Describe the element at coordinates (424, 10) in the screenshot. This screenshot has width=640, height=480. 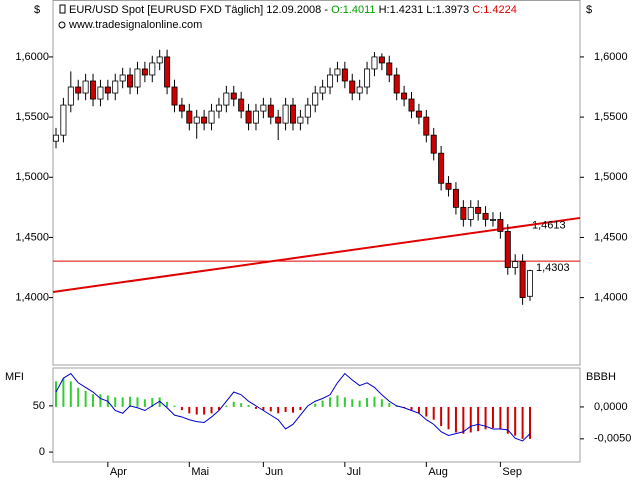
I see `high-low-label: H:1.4231 L:1.3973` at that location.